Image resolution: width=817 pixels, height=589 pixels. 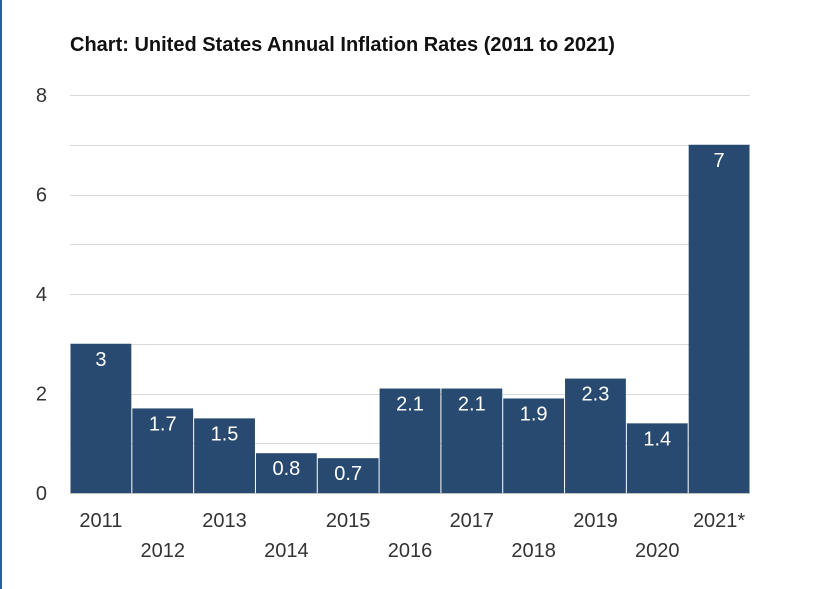 I want to click on bar-2014, so click(x=286, y=473).